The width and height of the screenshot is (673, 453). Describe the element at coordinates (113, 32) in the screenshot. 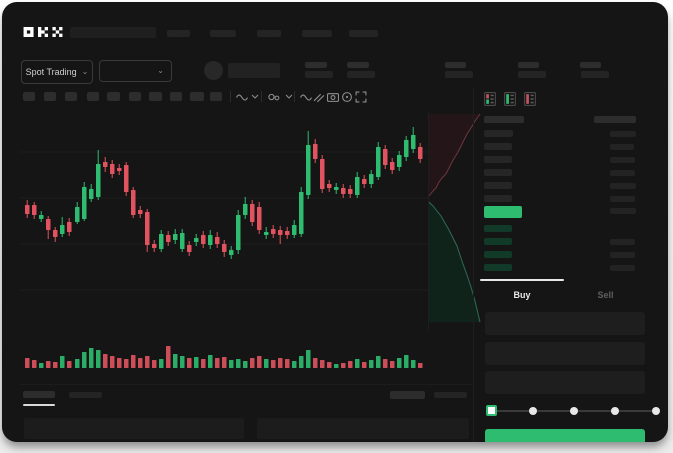

I see `global-search-skeleton` at that location.